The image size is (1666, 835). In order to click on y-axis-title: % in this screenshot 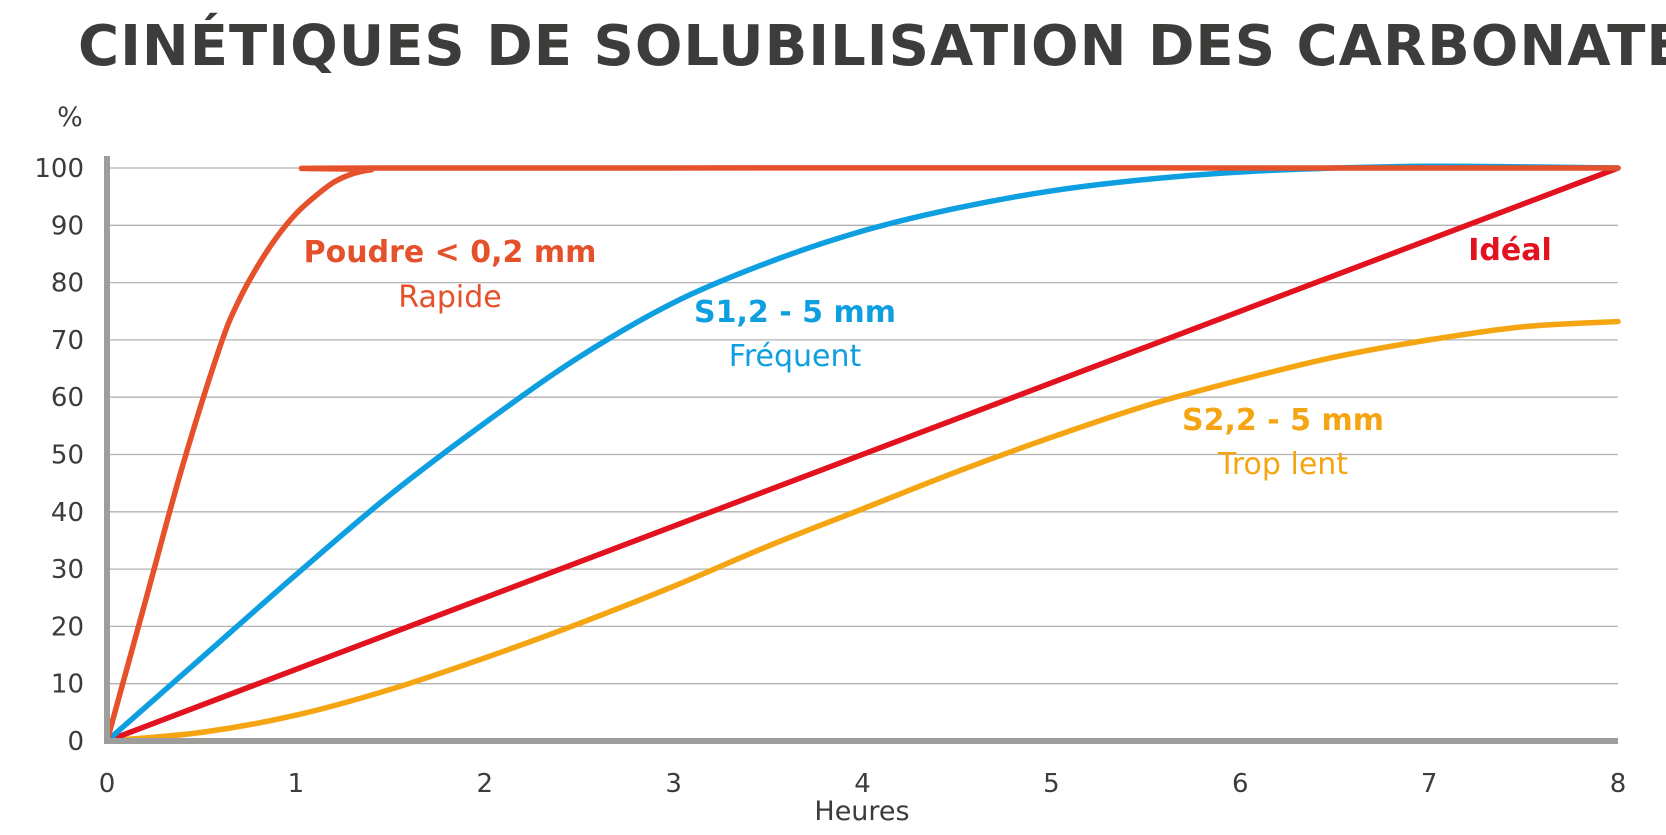, I will do `click(70, 117)`.